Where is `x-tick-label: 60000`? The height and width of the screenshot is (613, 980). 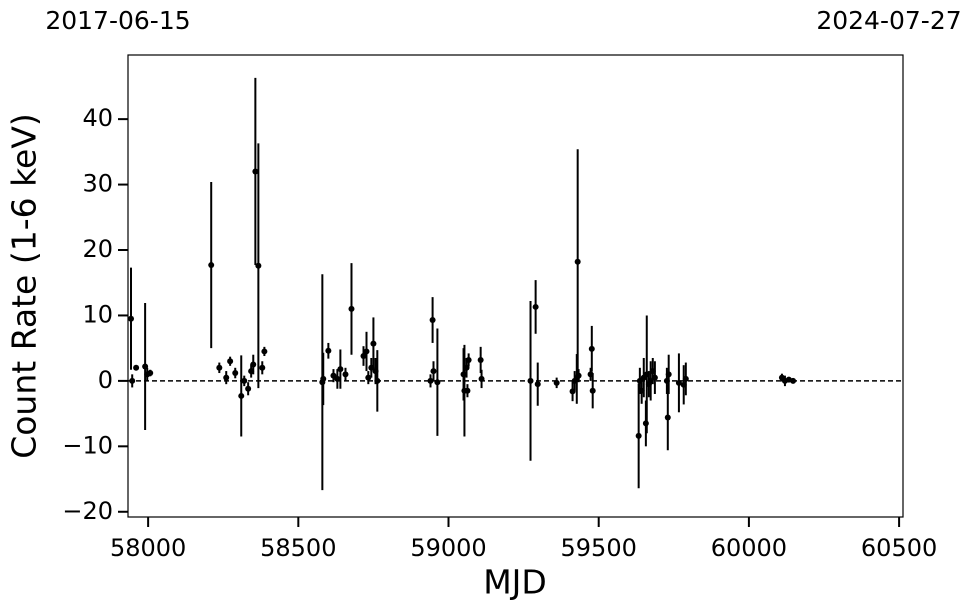
x-tick-label: 60000 is located at coordinates (749, 548).